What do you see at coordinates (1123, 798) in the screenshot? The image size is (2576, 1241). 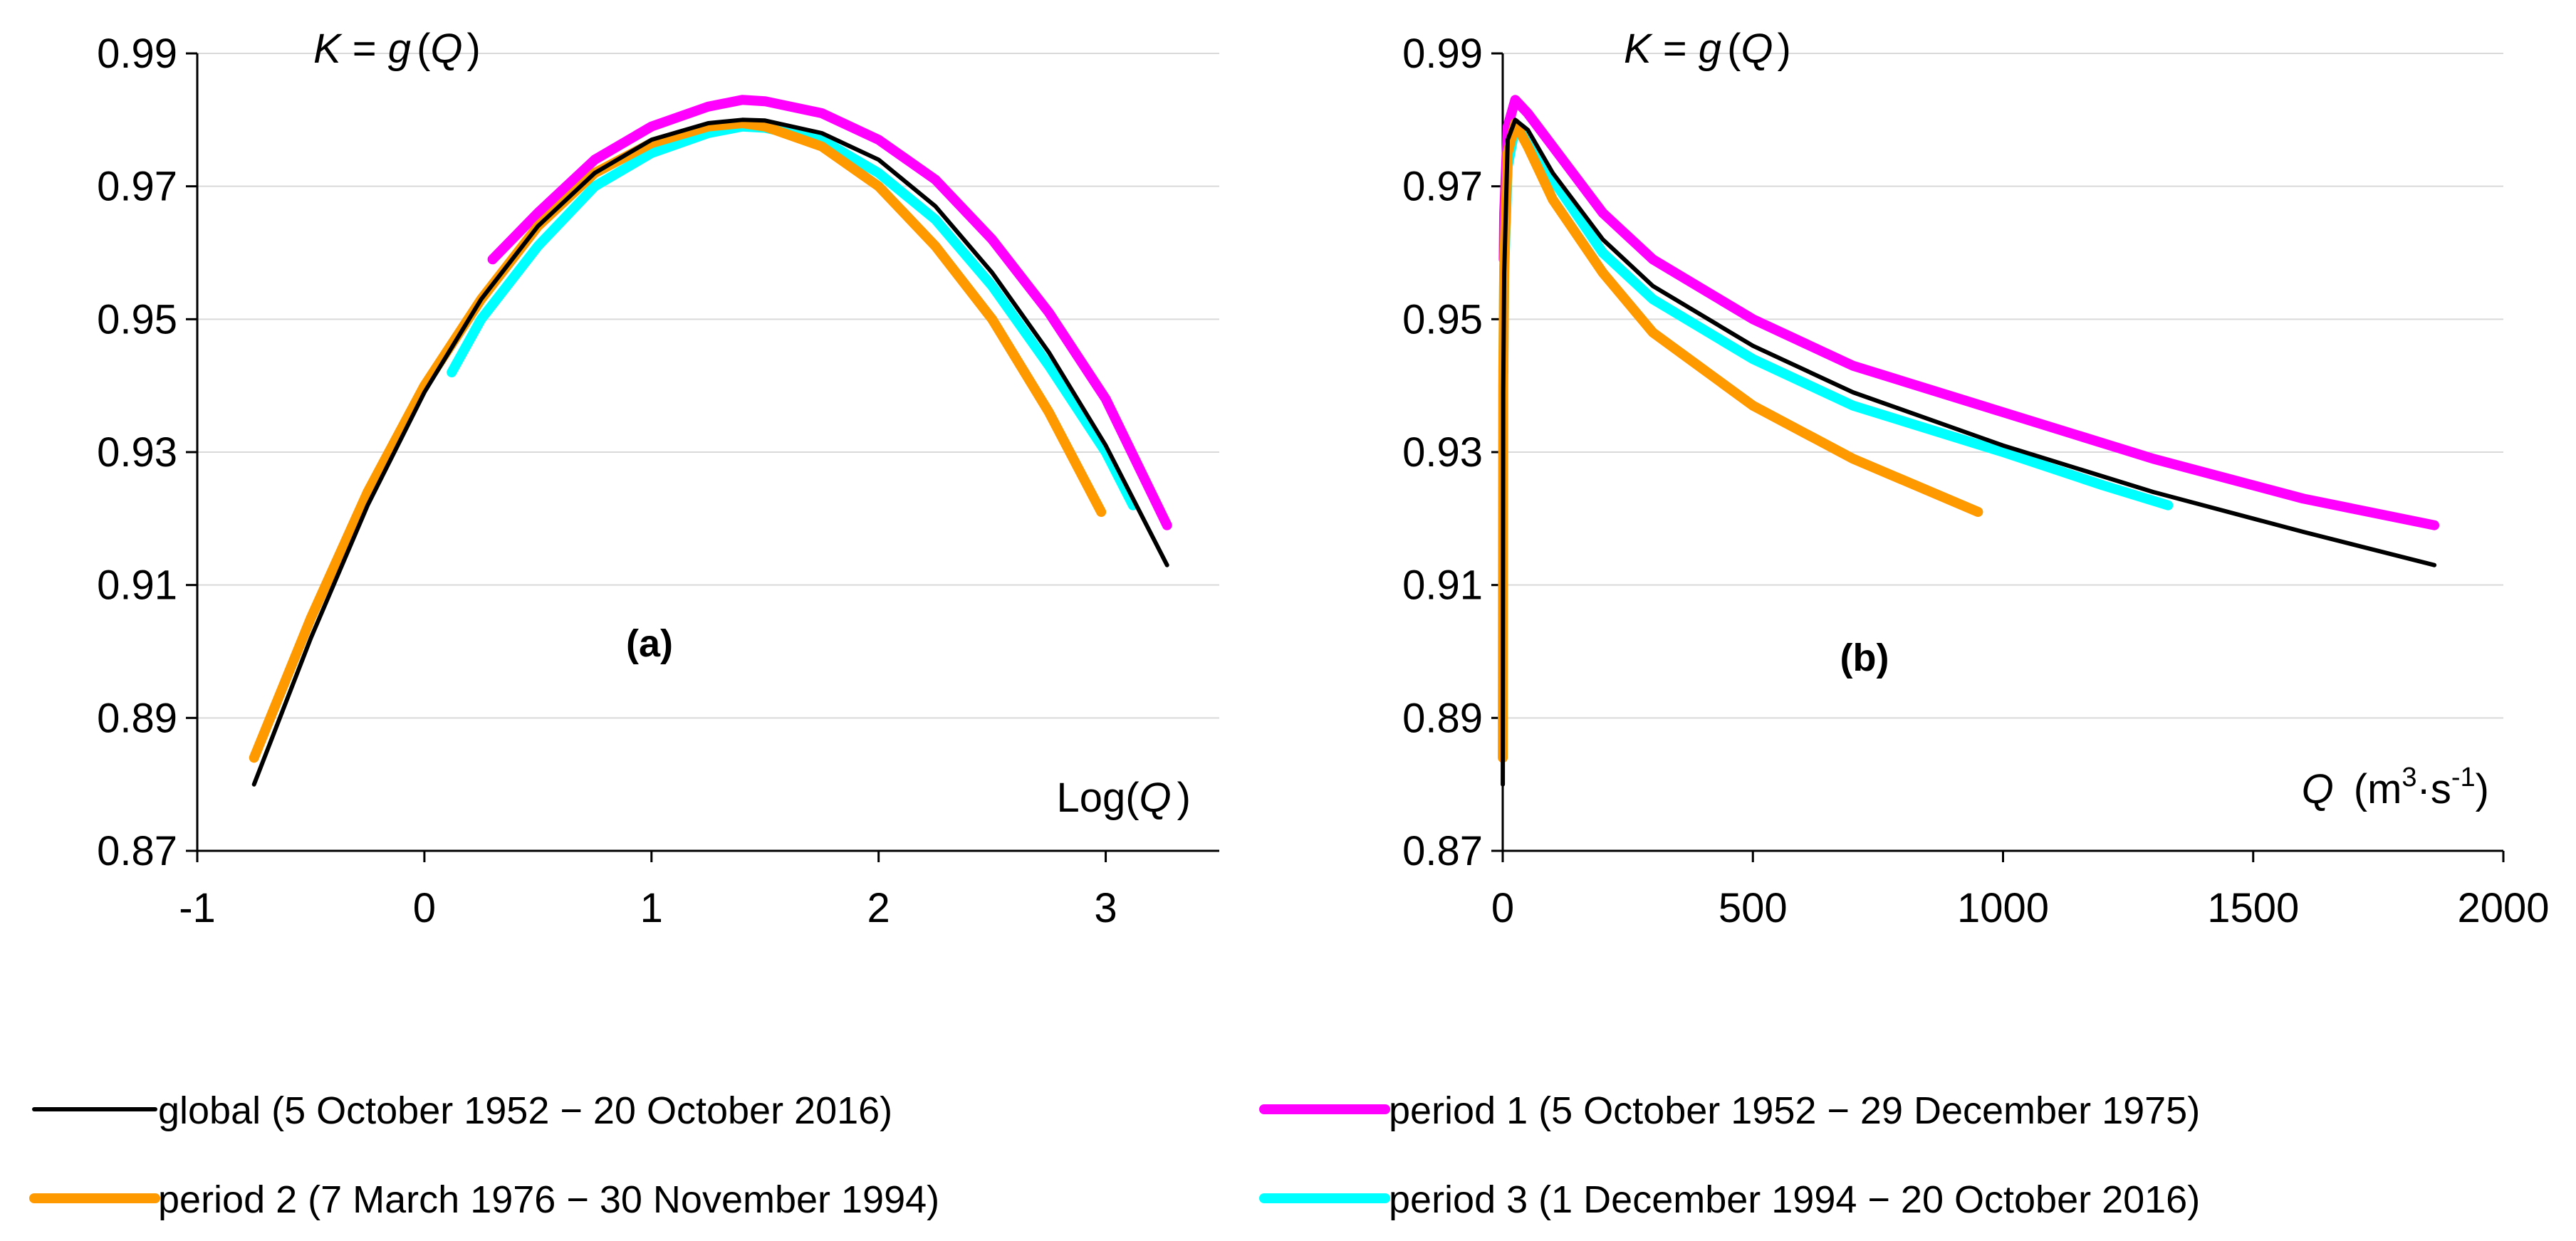 I see `x-axis-title-a: Log(Q)` at bounding box center [1123, 798].